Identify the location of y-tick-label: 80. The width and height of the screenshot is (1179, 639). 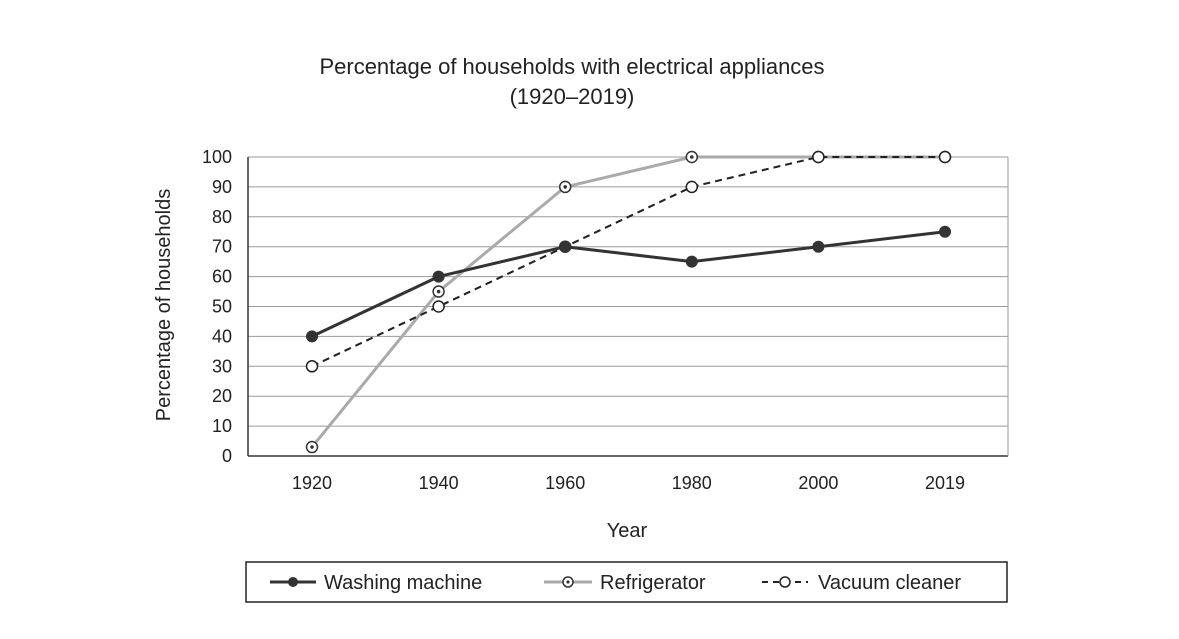
(222, 217).